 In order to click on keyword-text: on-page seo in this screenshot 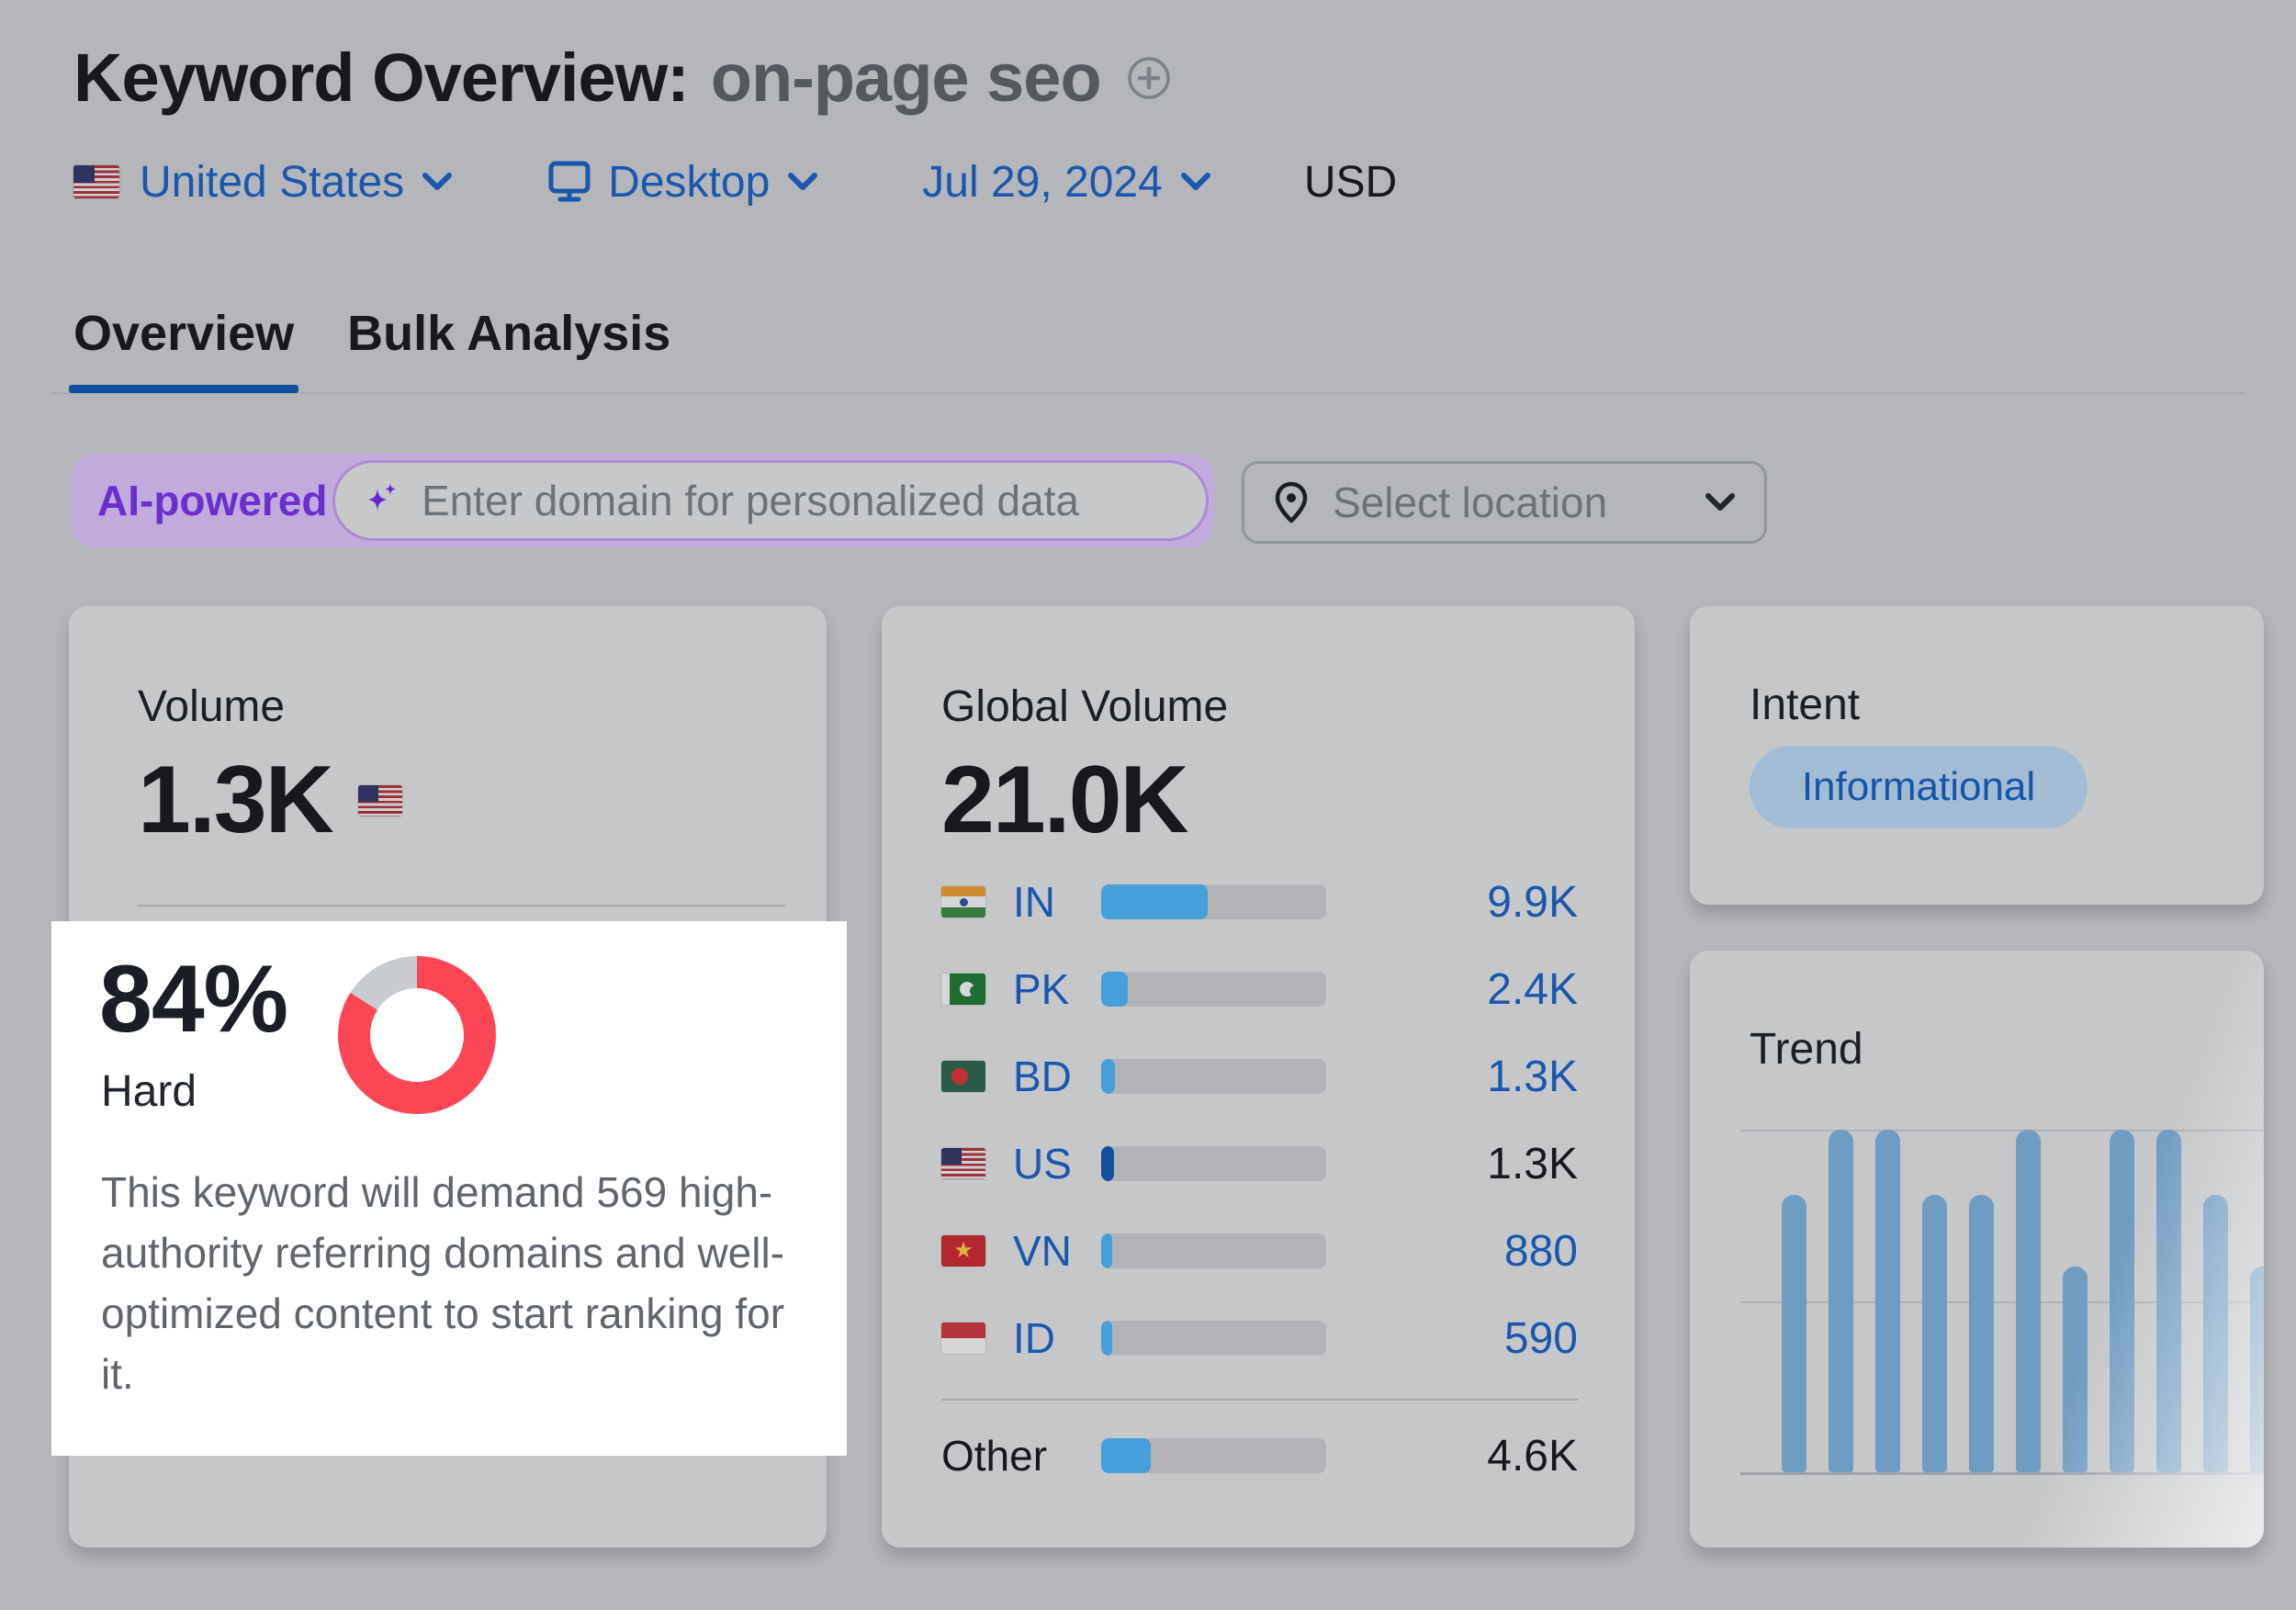, I will do `click(906, 77)`.